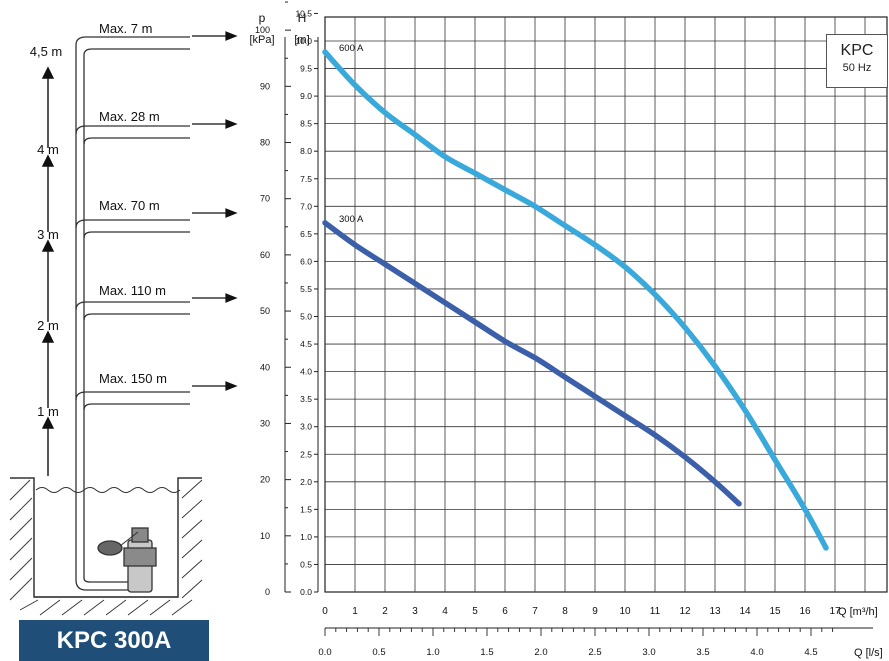 The width and height of the screenshot is (889, 661). Describe the element at coordinates (868, 653) in the screenshot. I see `x2-axis-label: Q [l/s]` at that location.